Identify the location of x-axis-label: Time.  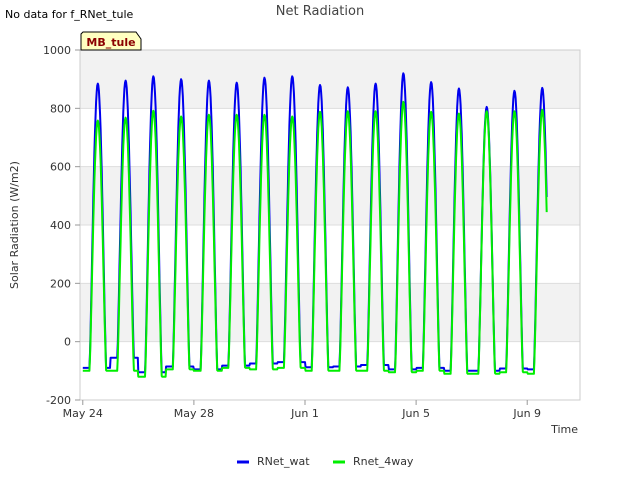
(564, 429).